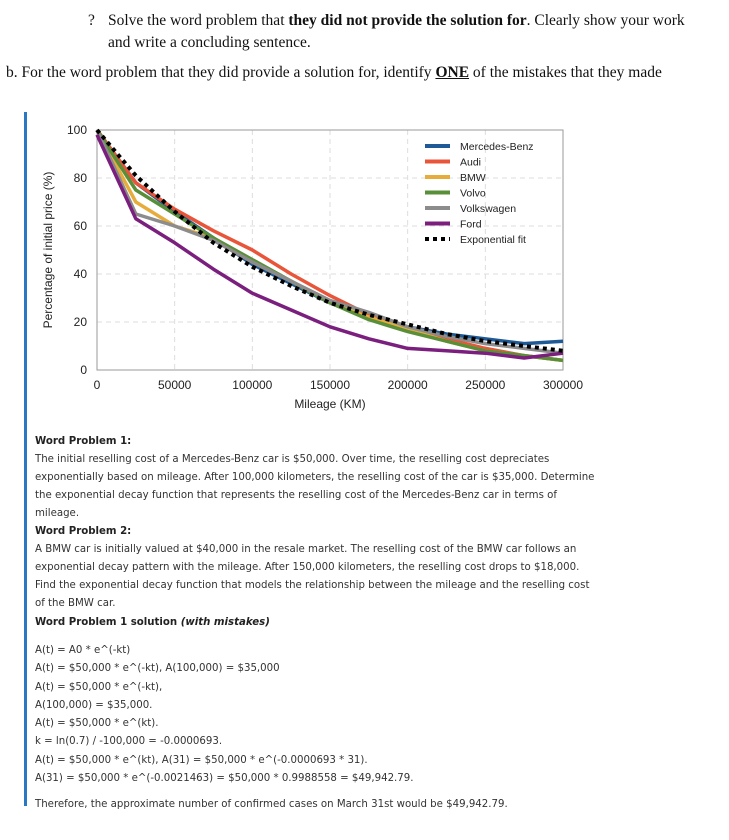  What do you see at coordinates (48, 250) in the screenshot?
I see `y-axis-label: Percentage of initial price (%)` at bounding box center [48, 250].